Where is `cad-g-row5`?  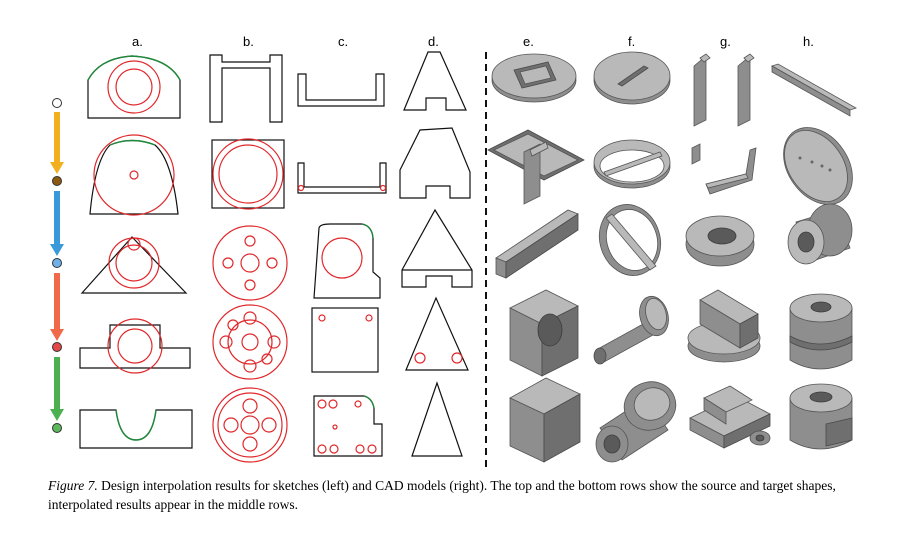
cad-g-row5 is located at coordinates (730, 417).